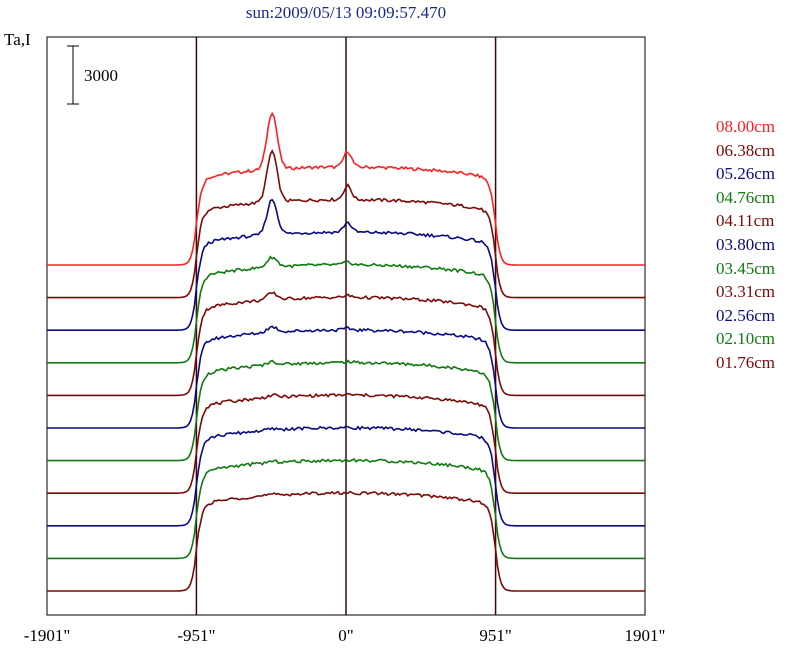 The height and width of the screenshot is (649, 791). I want to click on x-tick-label: -951", so click(196, 635).